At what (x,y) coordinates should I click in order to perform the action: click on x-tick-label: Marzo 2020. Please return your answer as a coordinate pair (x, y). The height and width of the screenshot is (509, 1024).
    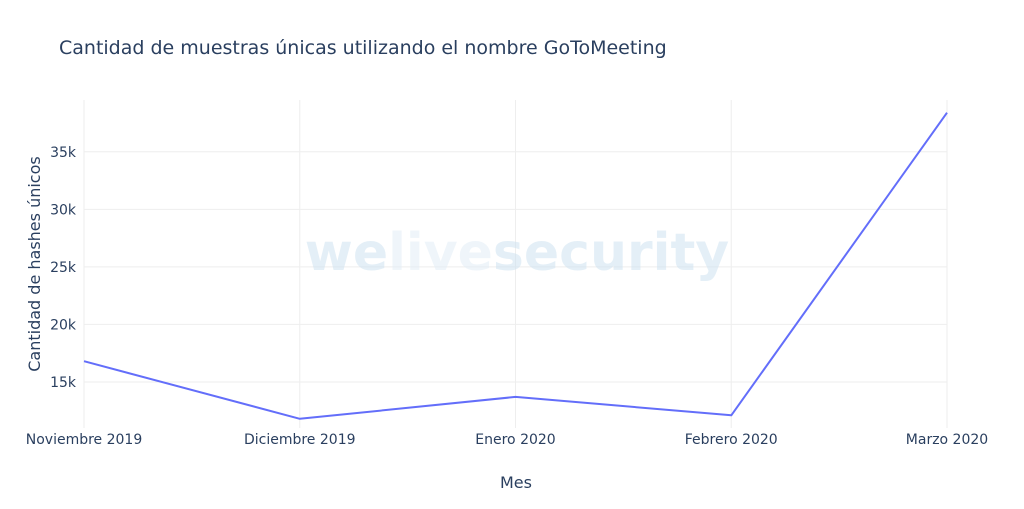
    Looking at the image, I should click on (947, 440).